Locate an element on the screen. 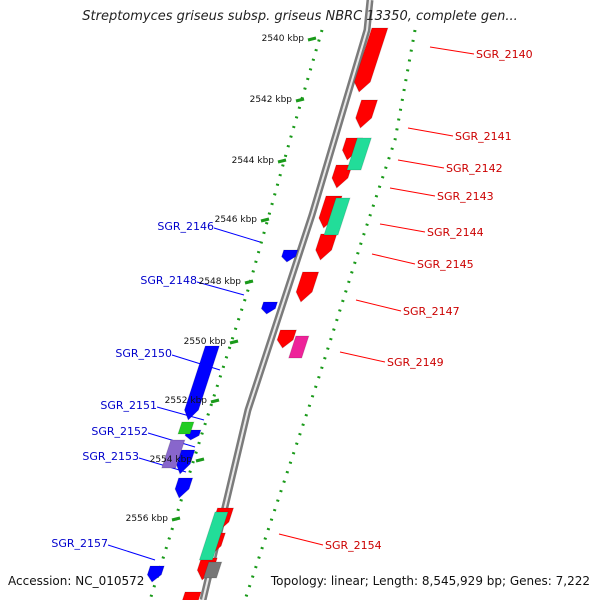  scale-tick-label: 2554 kbp is located at coordinates (171, 460).